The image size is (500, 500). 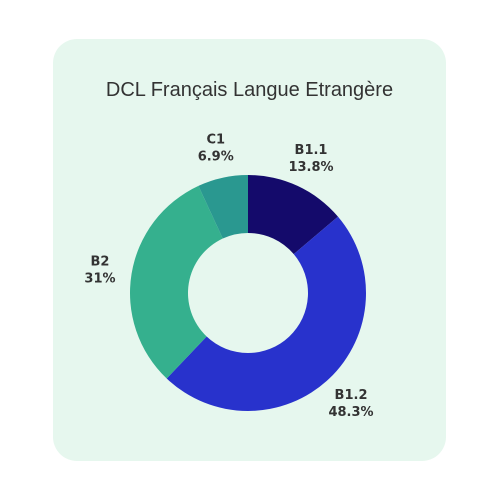 I want to click on slice-label-b1-2: B1.2, so click(x=351, y=395).